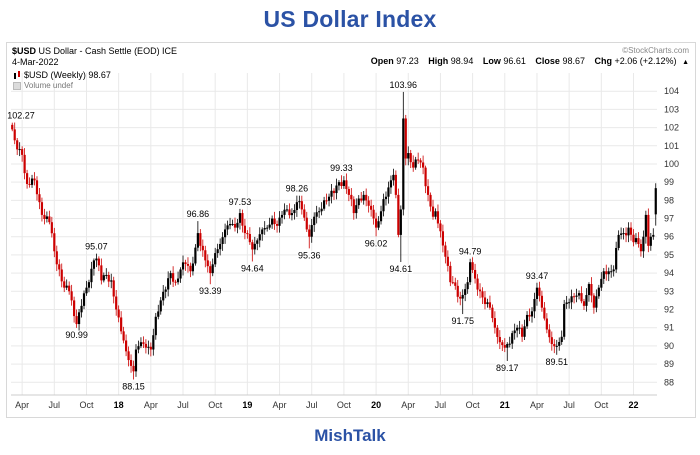 The image size is (700, 455). What do you see at coordinates (669, 328) in the screenshot?
I see `svg-text: 91` at bounding box center [669, 328].